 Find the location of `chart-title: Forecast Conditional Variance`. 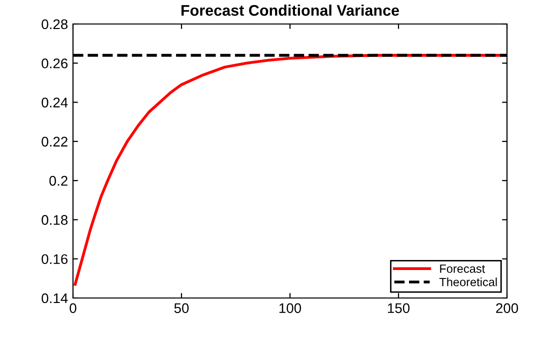

chart-title: Forecast Conditional Variance is located at coordinates (291, 10).